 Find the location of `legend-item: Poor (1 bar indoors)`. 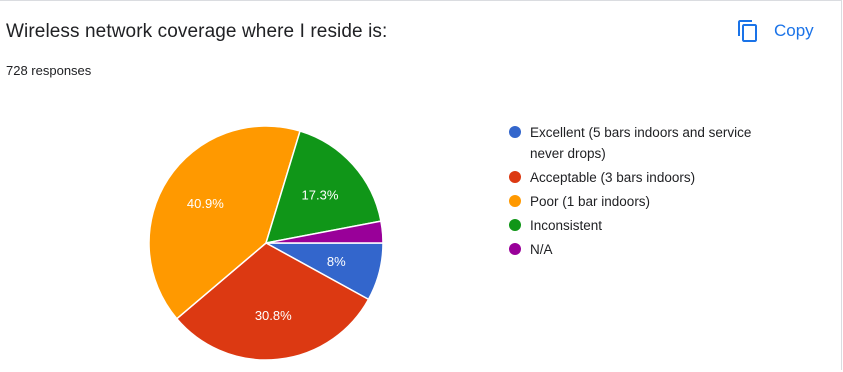

legend-item: Poor (1 bar indoors) is located at coordinates (659, 201).